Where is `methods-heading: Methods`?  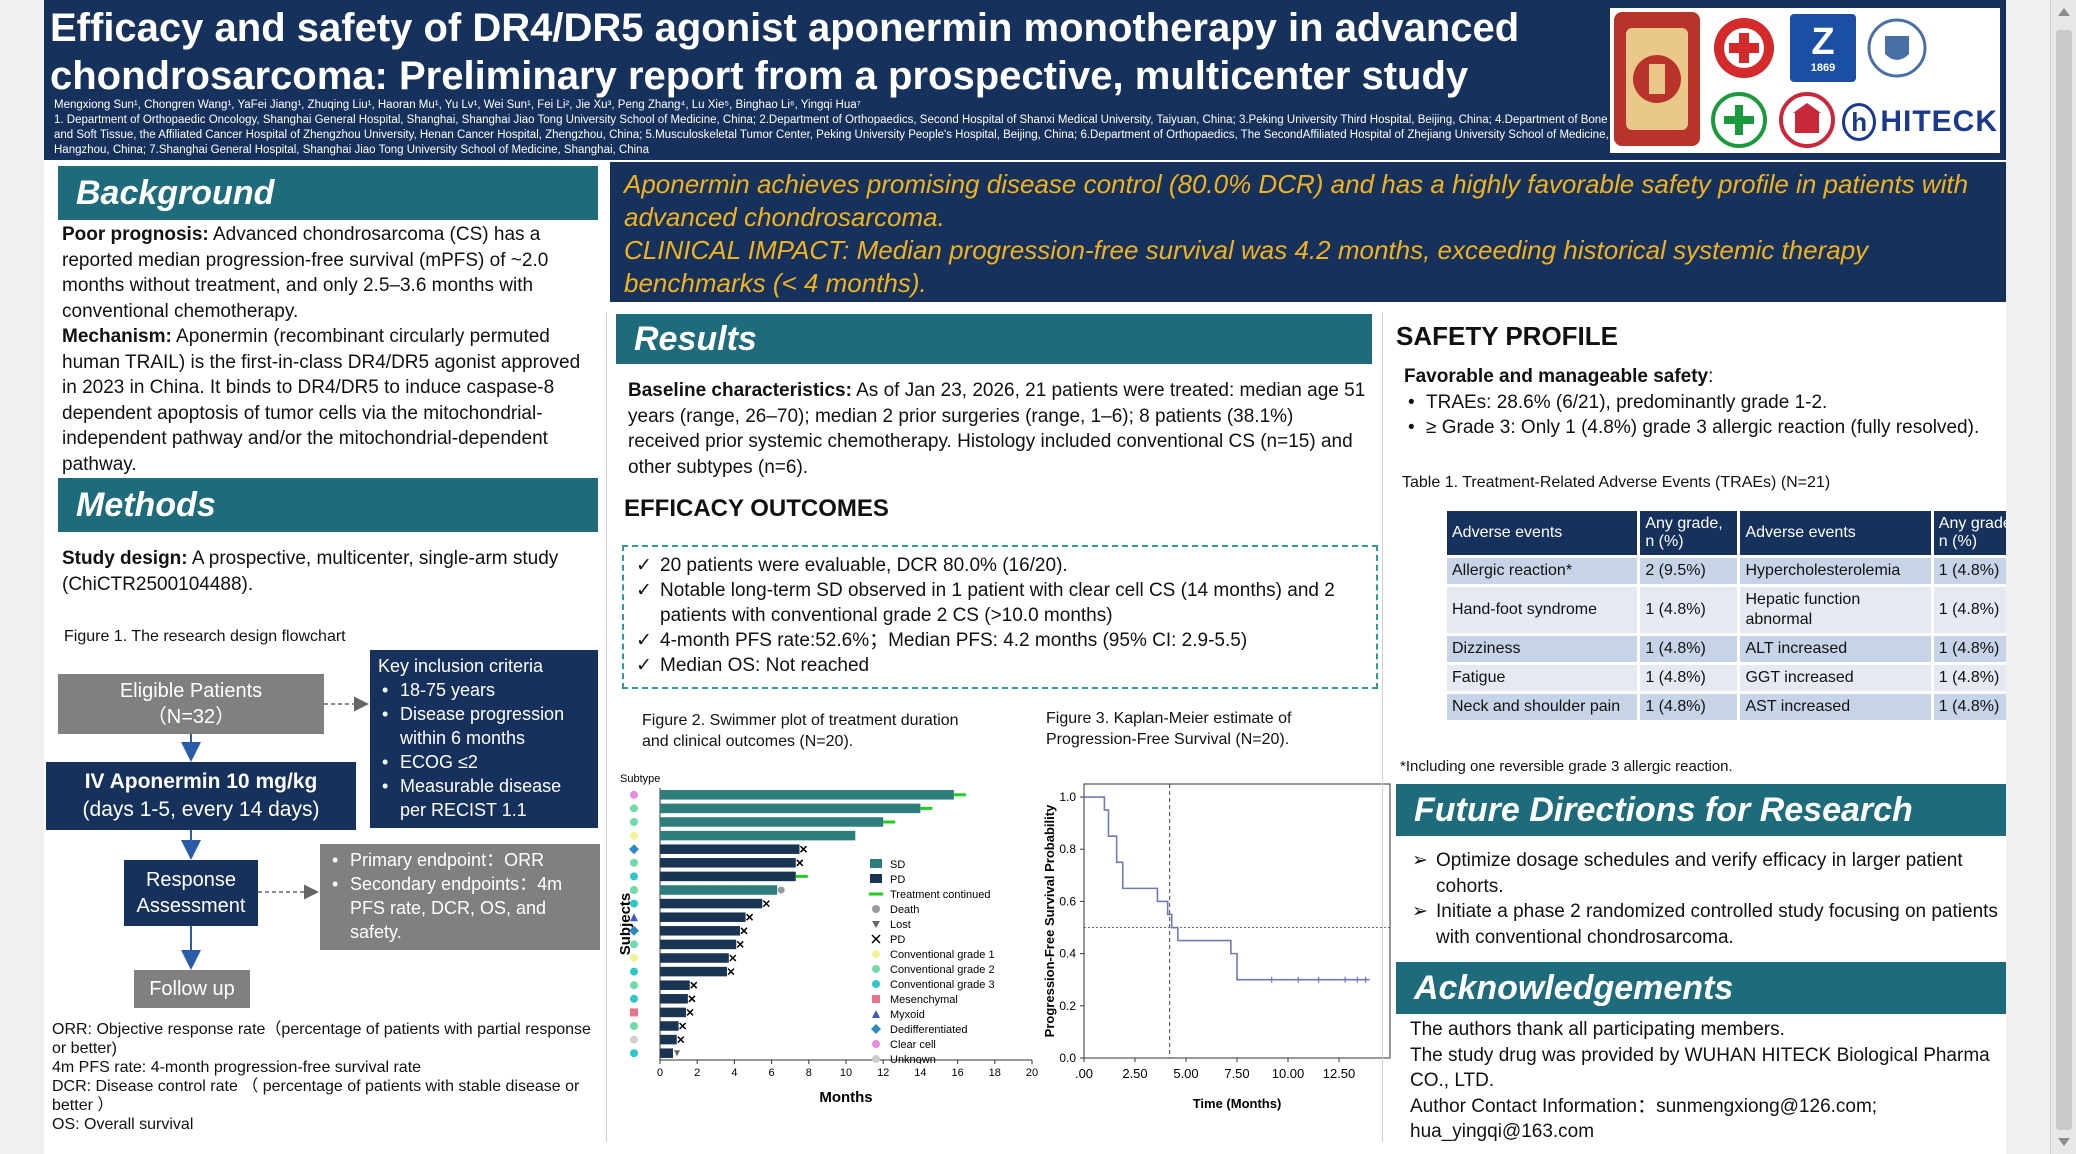 methods-heading: Methods is located at coordinates (328, 505).